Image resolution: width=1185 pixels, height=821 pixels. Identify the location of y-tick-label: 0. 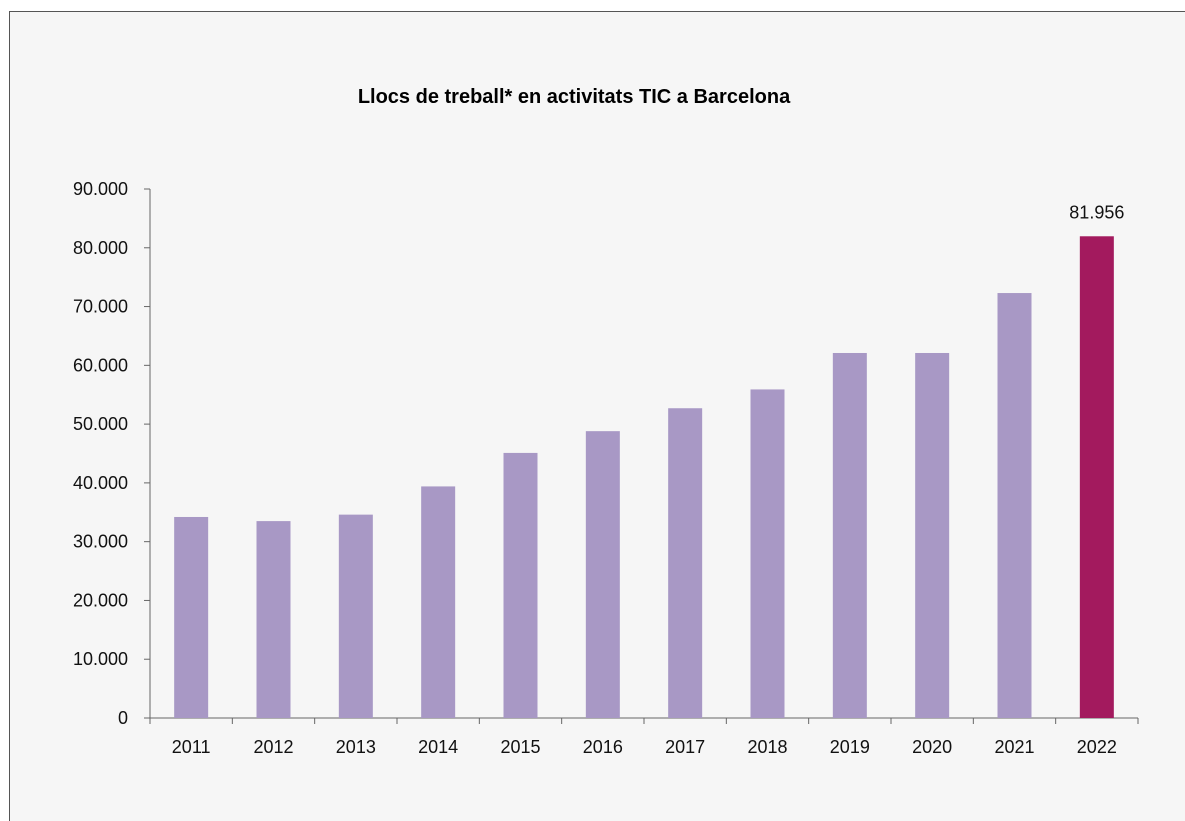
(123, 718).